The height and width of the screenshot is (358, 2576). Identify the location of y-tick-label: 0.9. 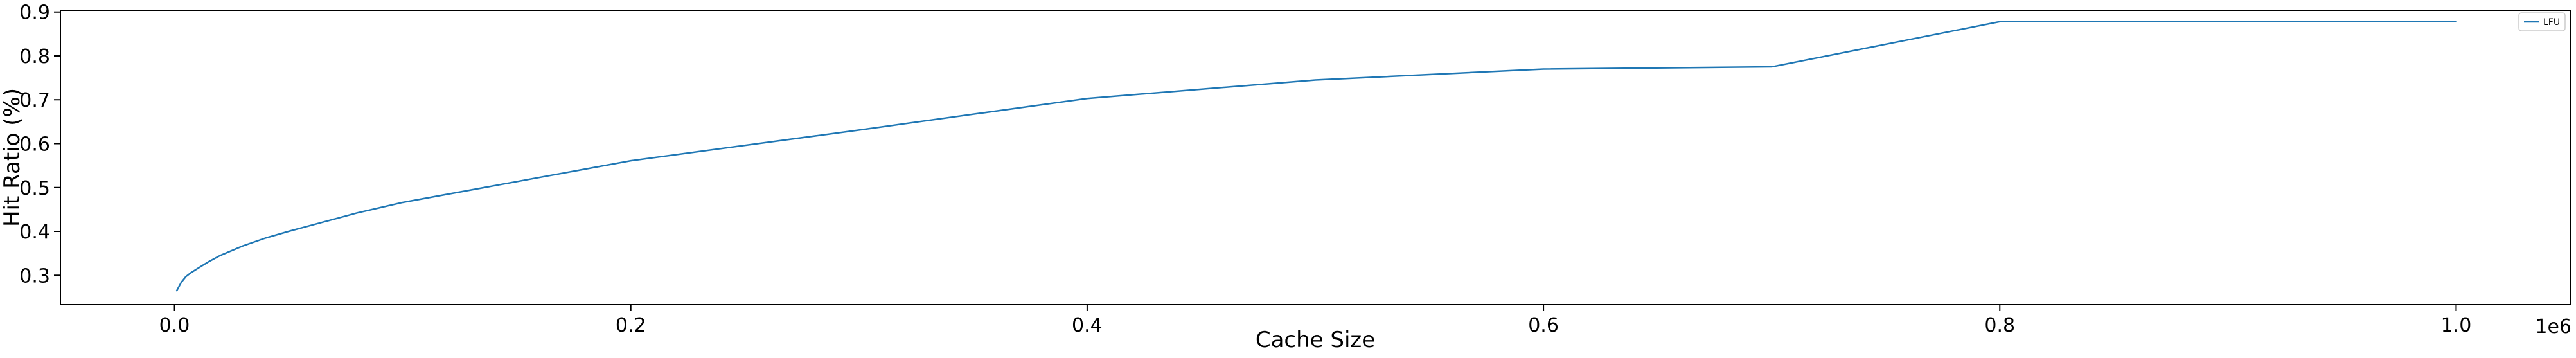
(35, 13).